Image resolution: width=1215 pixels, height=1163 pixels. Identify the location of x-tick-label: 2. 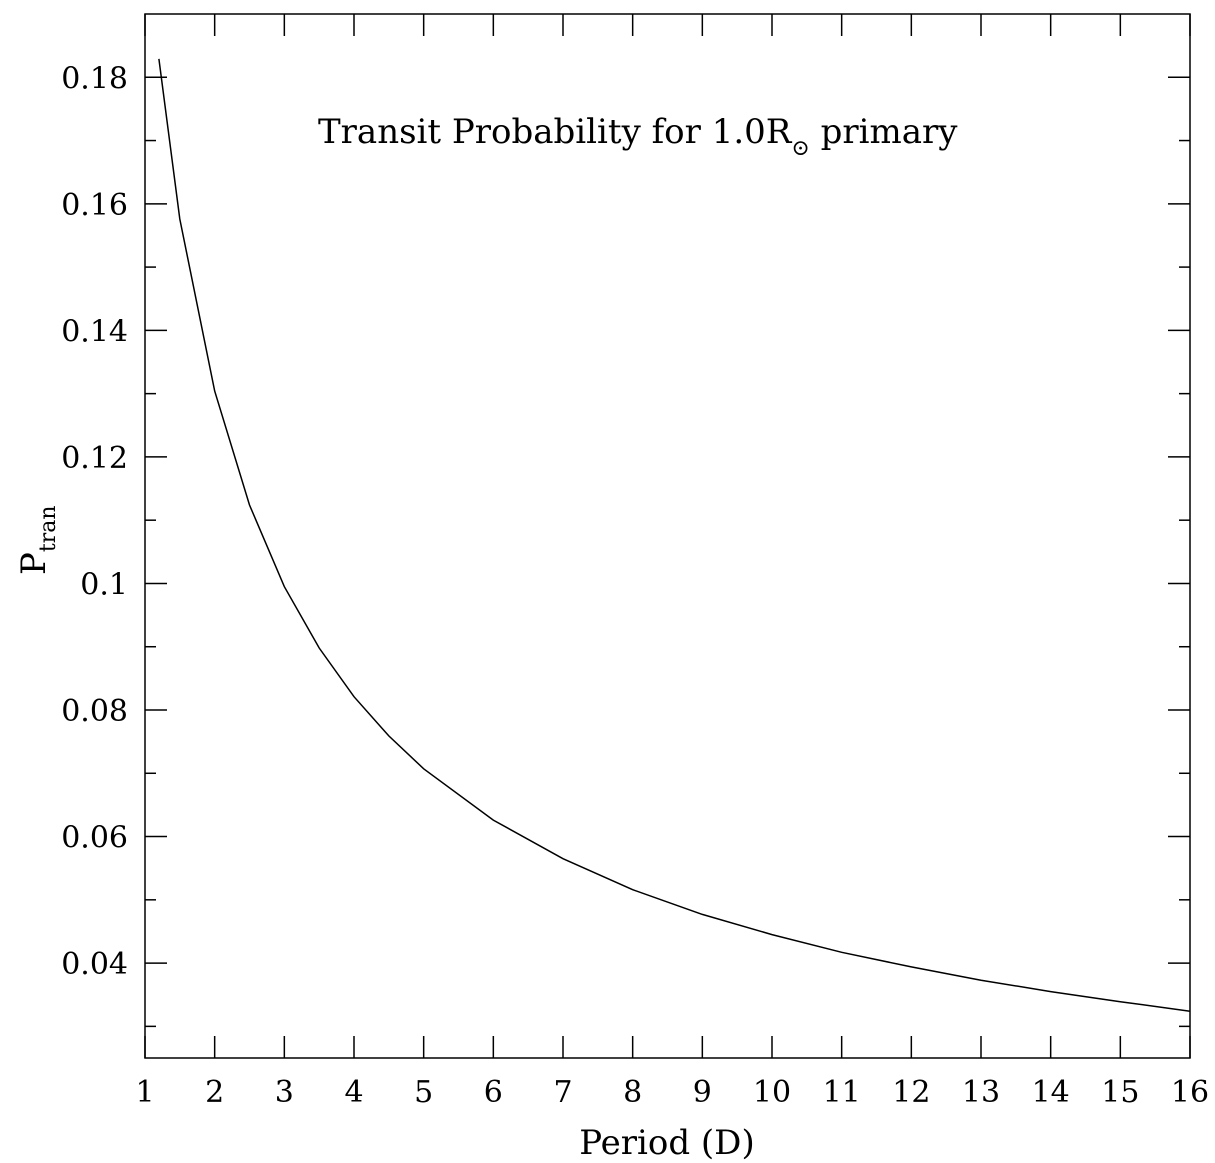
(214, 1092).